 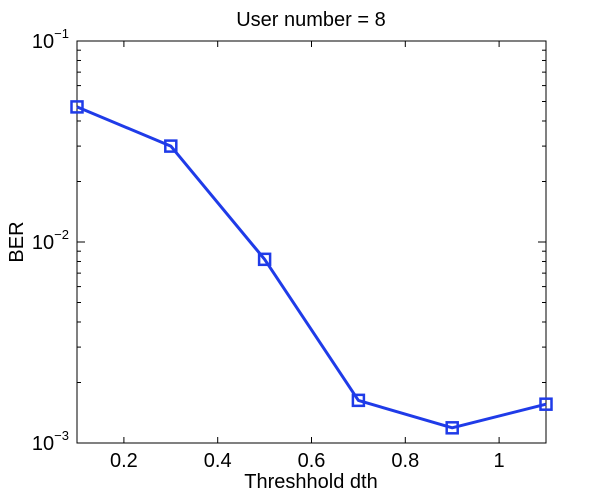 I want to click on y-tick-label: 10⁻³, so click(x=50, y=441).